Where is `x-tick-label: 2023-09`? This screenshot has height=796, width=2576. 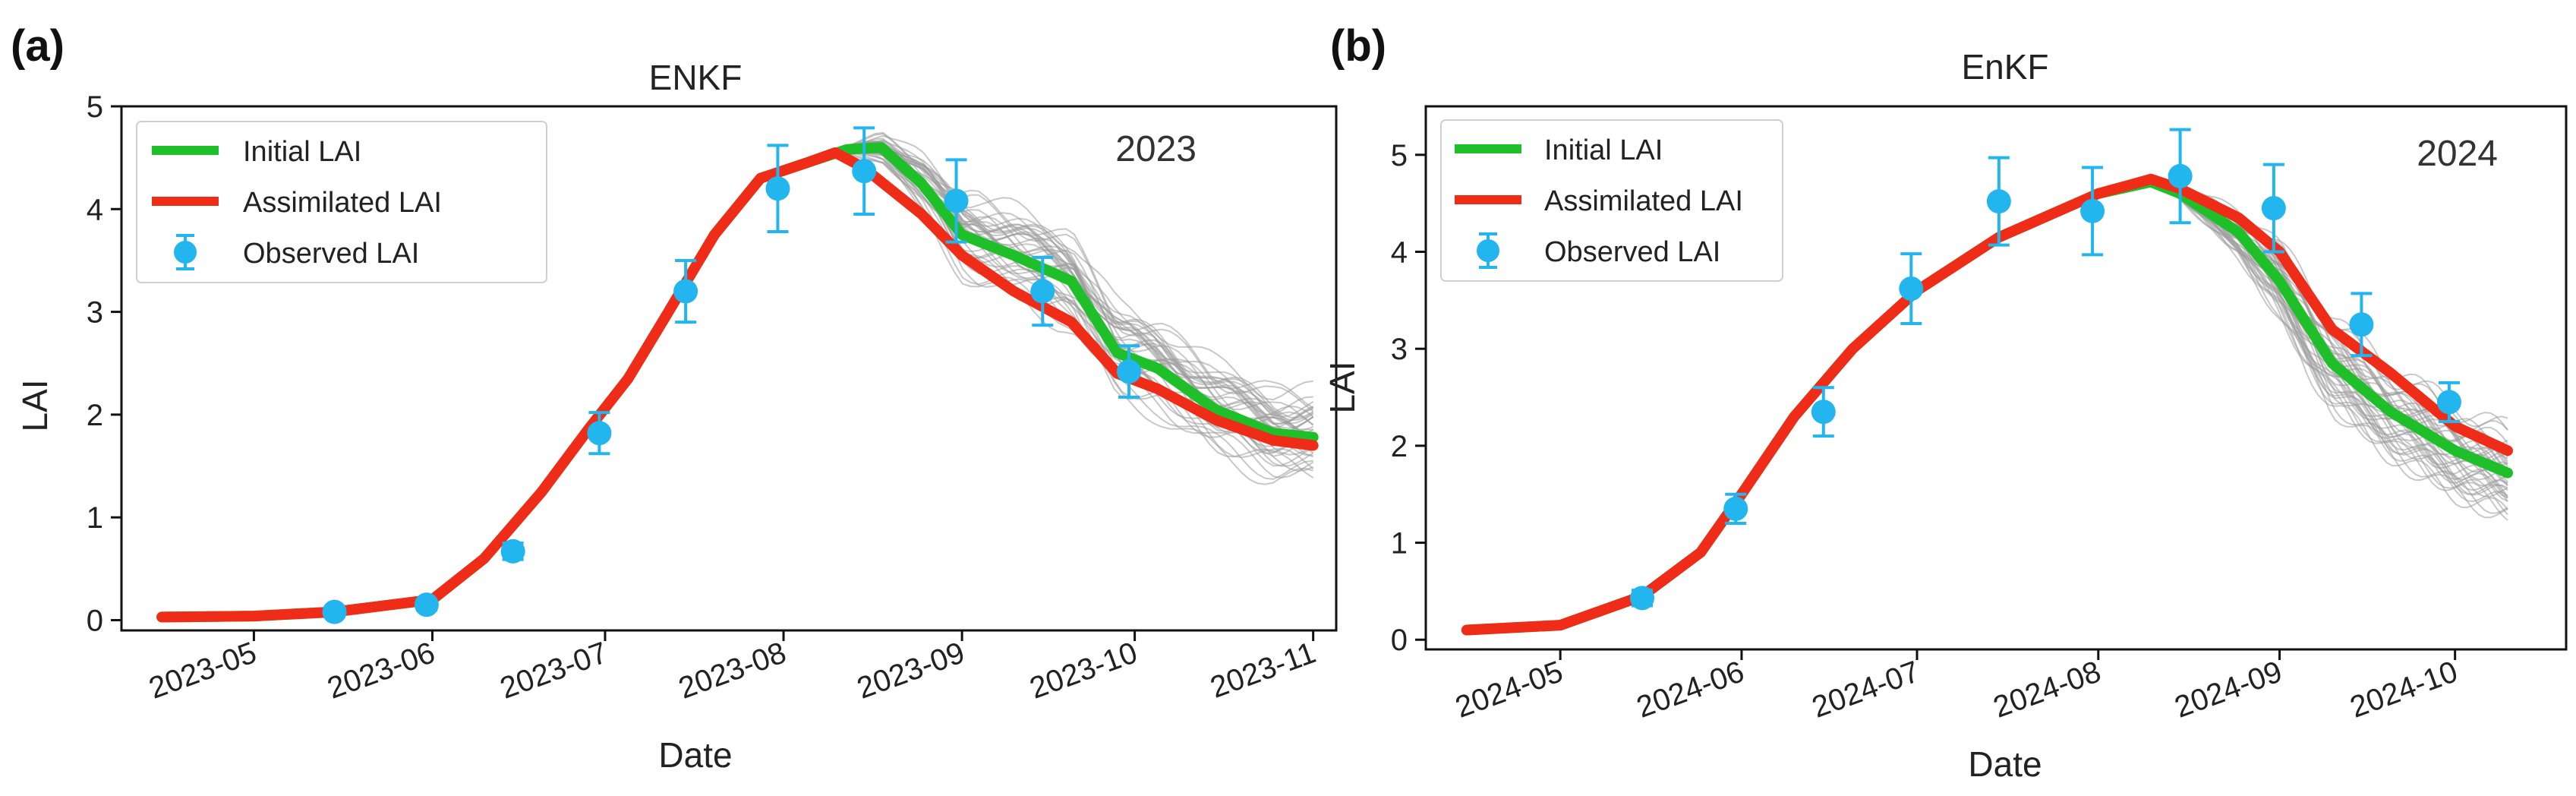
x-tick-label: 2023-09 is located at coordinates (911, 671).